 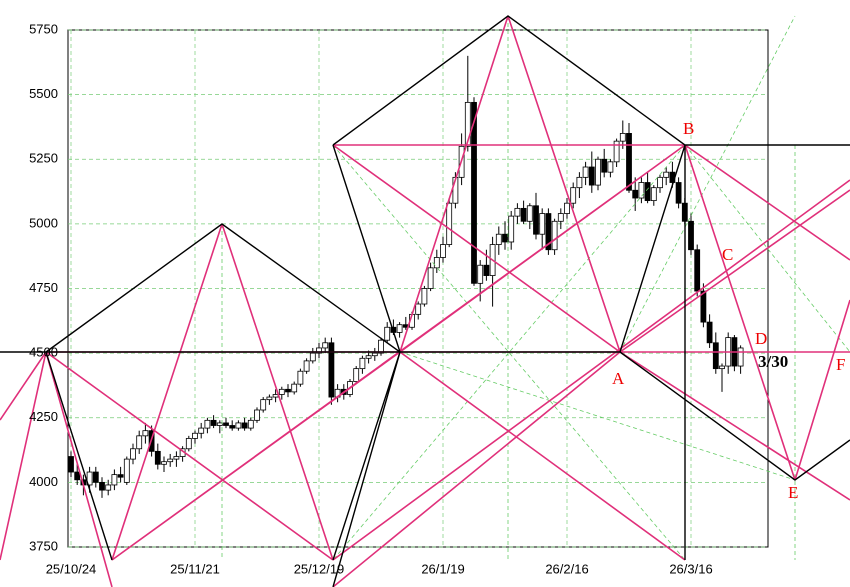 What do you see at coordinates (71, 568) in the screenshot?
I see `x-tick-label: 25/10/24` at bounding box center [71, 568].